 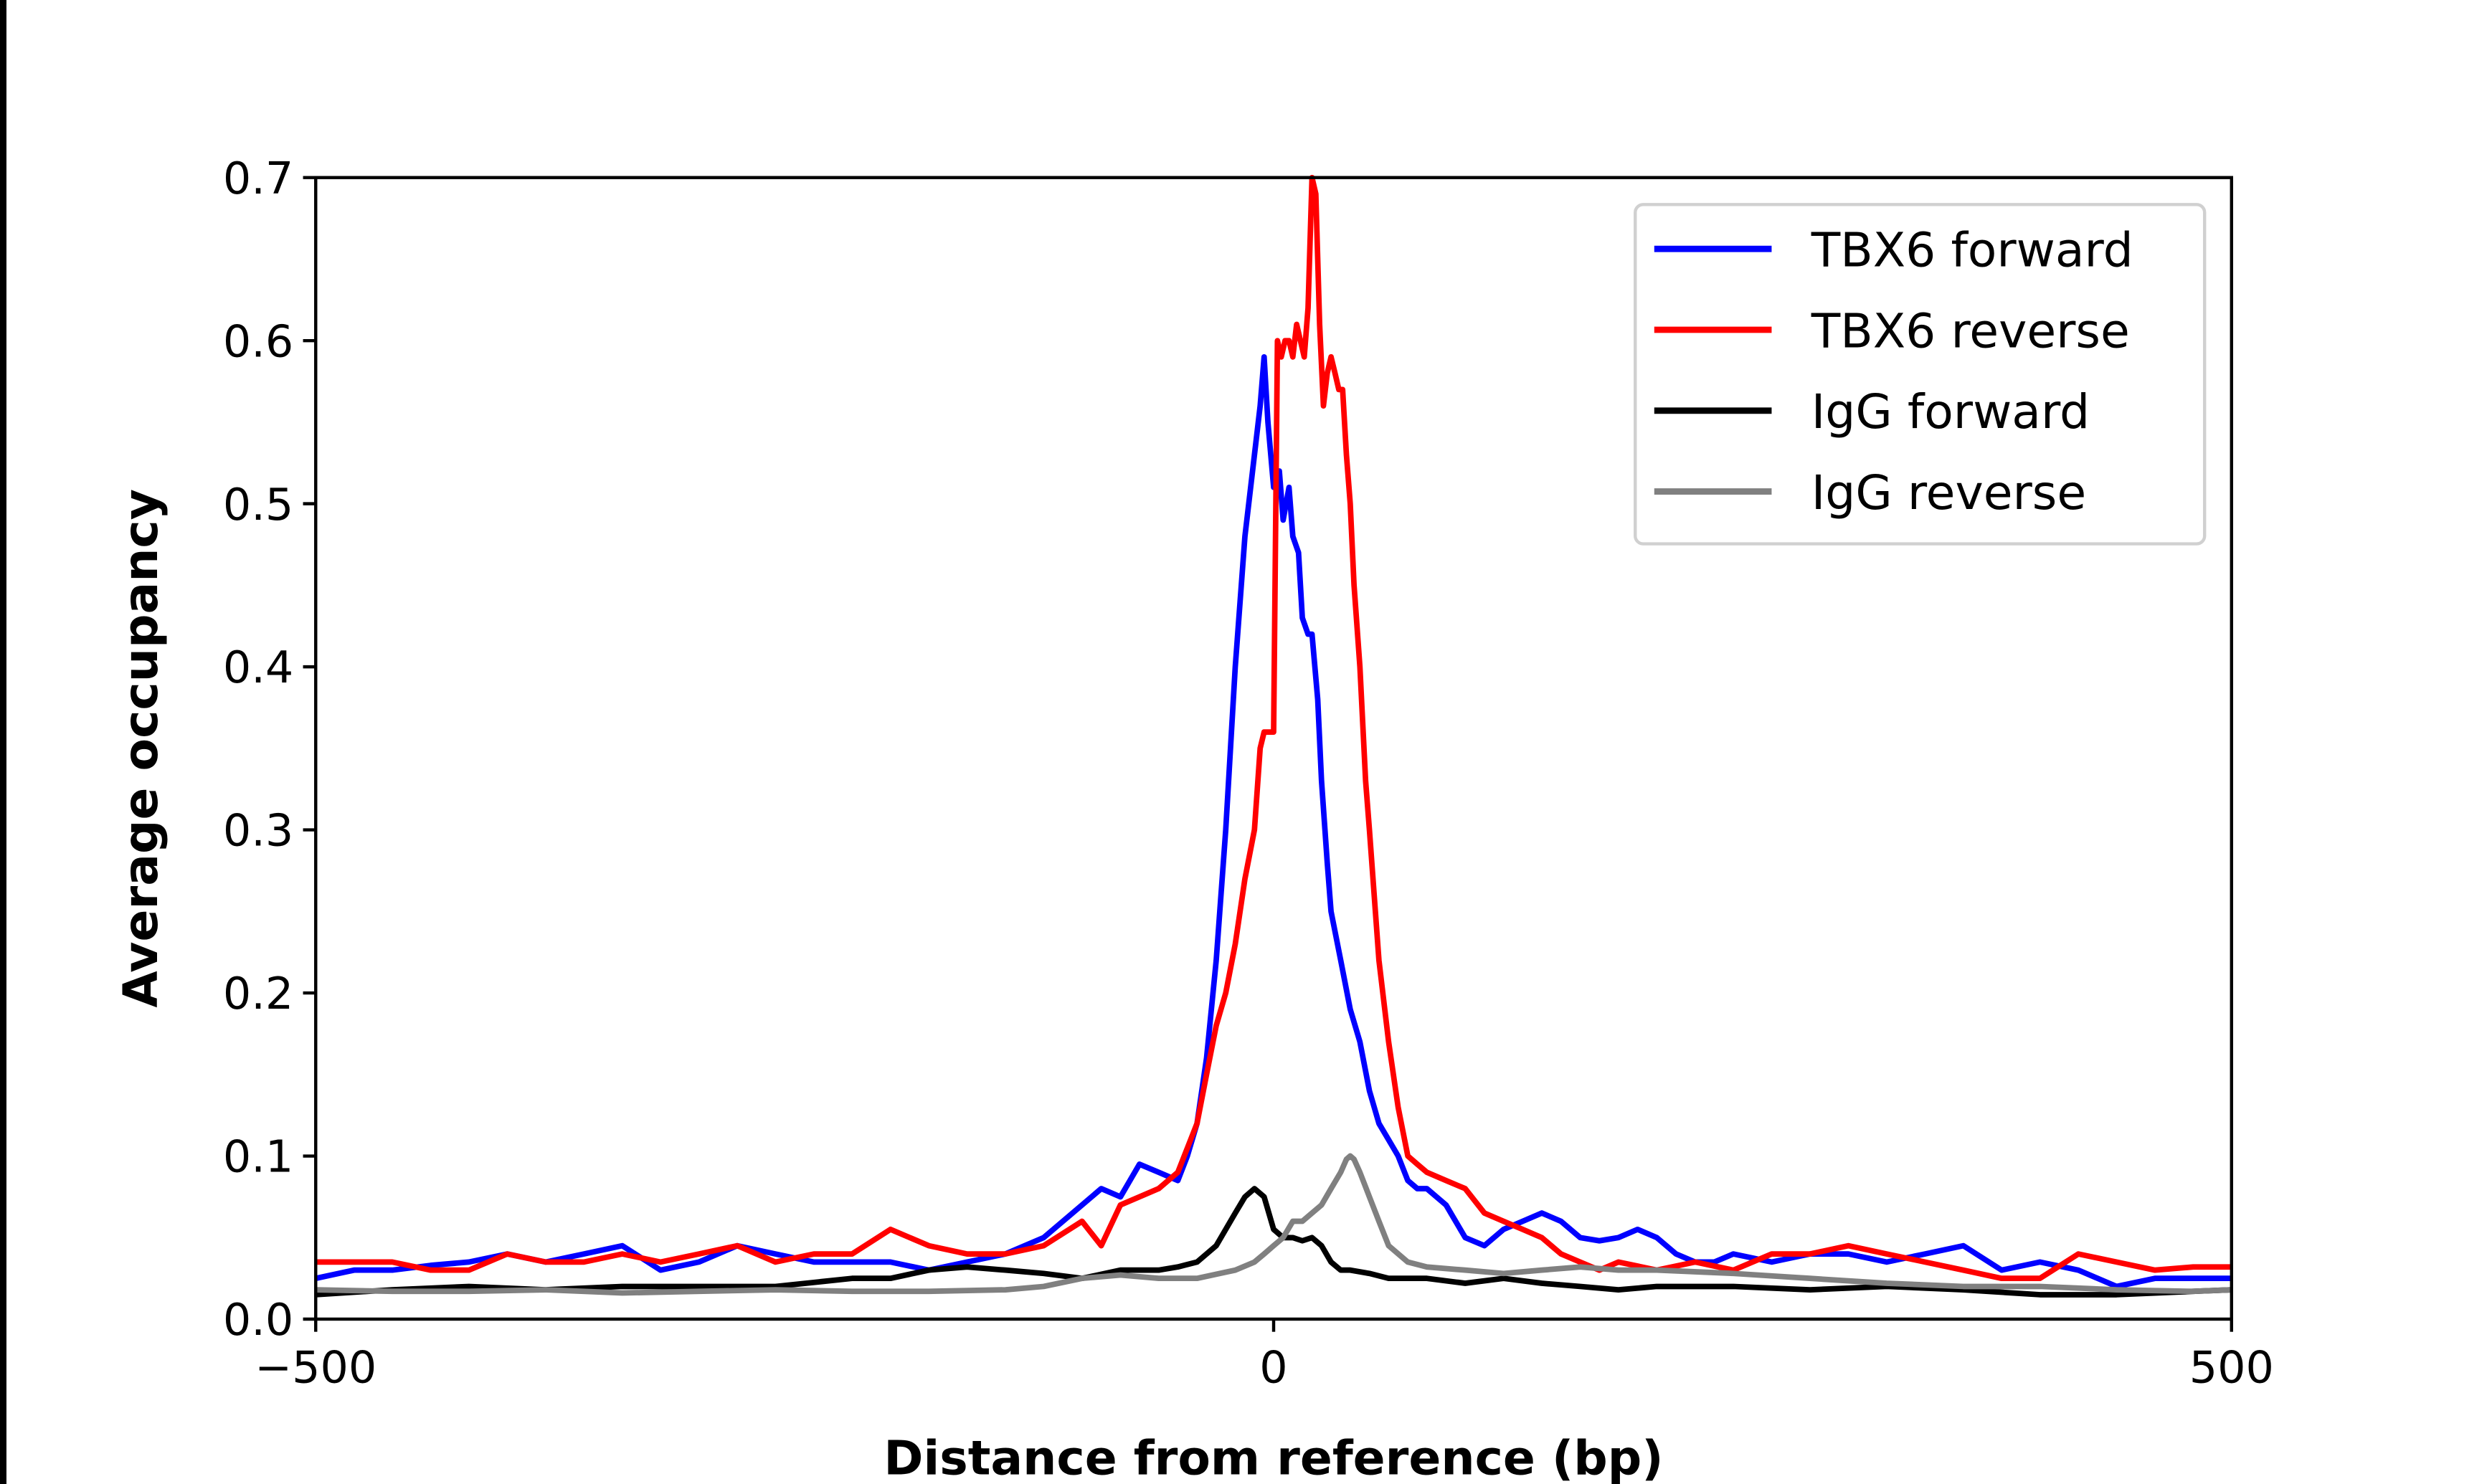 What do you see at coordinates (1972, 250) in the screenshot?
I see `legend-label: TBX6 forward` at bounding box center [1972, 250].